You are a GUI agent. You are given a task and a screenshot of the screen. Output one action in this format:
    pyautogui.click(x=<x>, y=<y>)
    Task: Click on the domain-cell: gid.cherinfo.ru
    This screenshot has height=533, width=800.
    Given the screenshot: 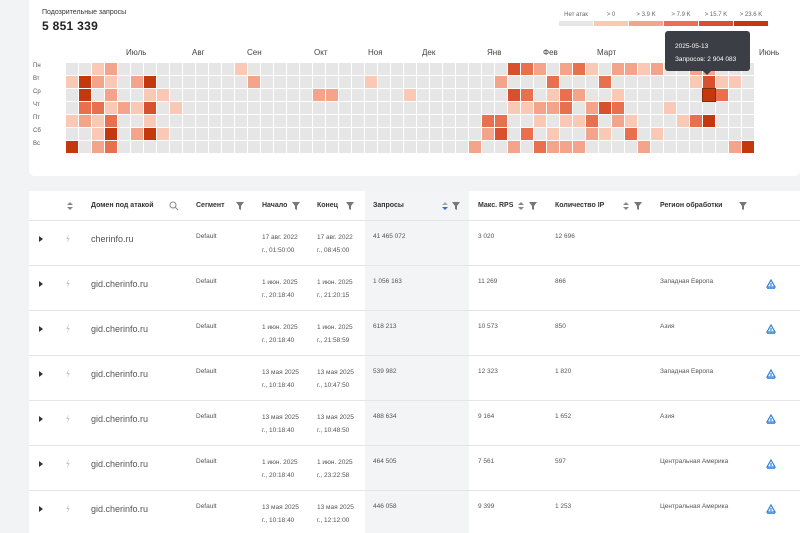 What is the action you would take?
    pyautogui.click(x=120, y=374)
    